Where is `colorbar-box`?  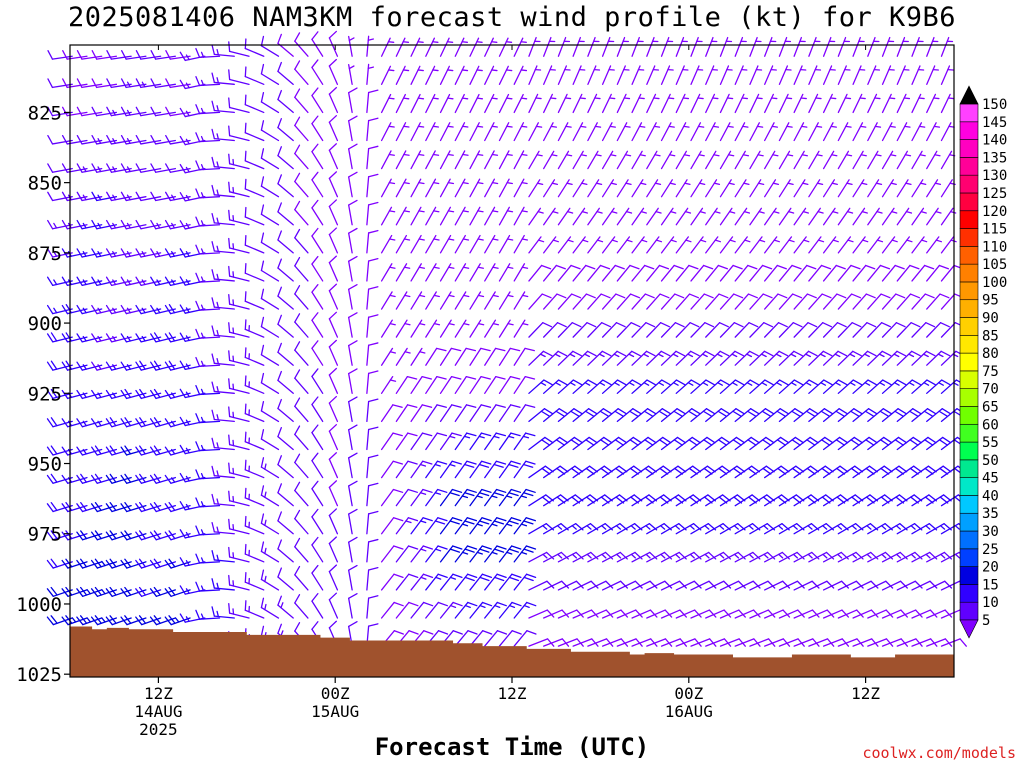
colorbar-box is located at coordinates (969, 255).